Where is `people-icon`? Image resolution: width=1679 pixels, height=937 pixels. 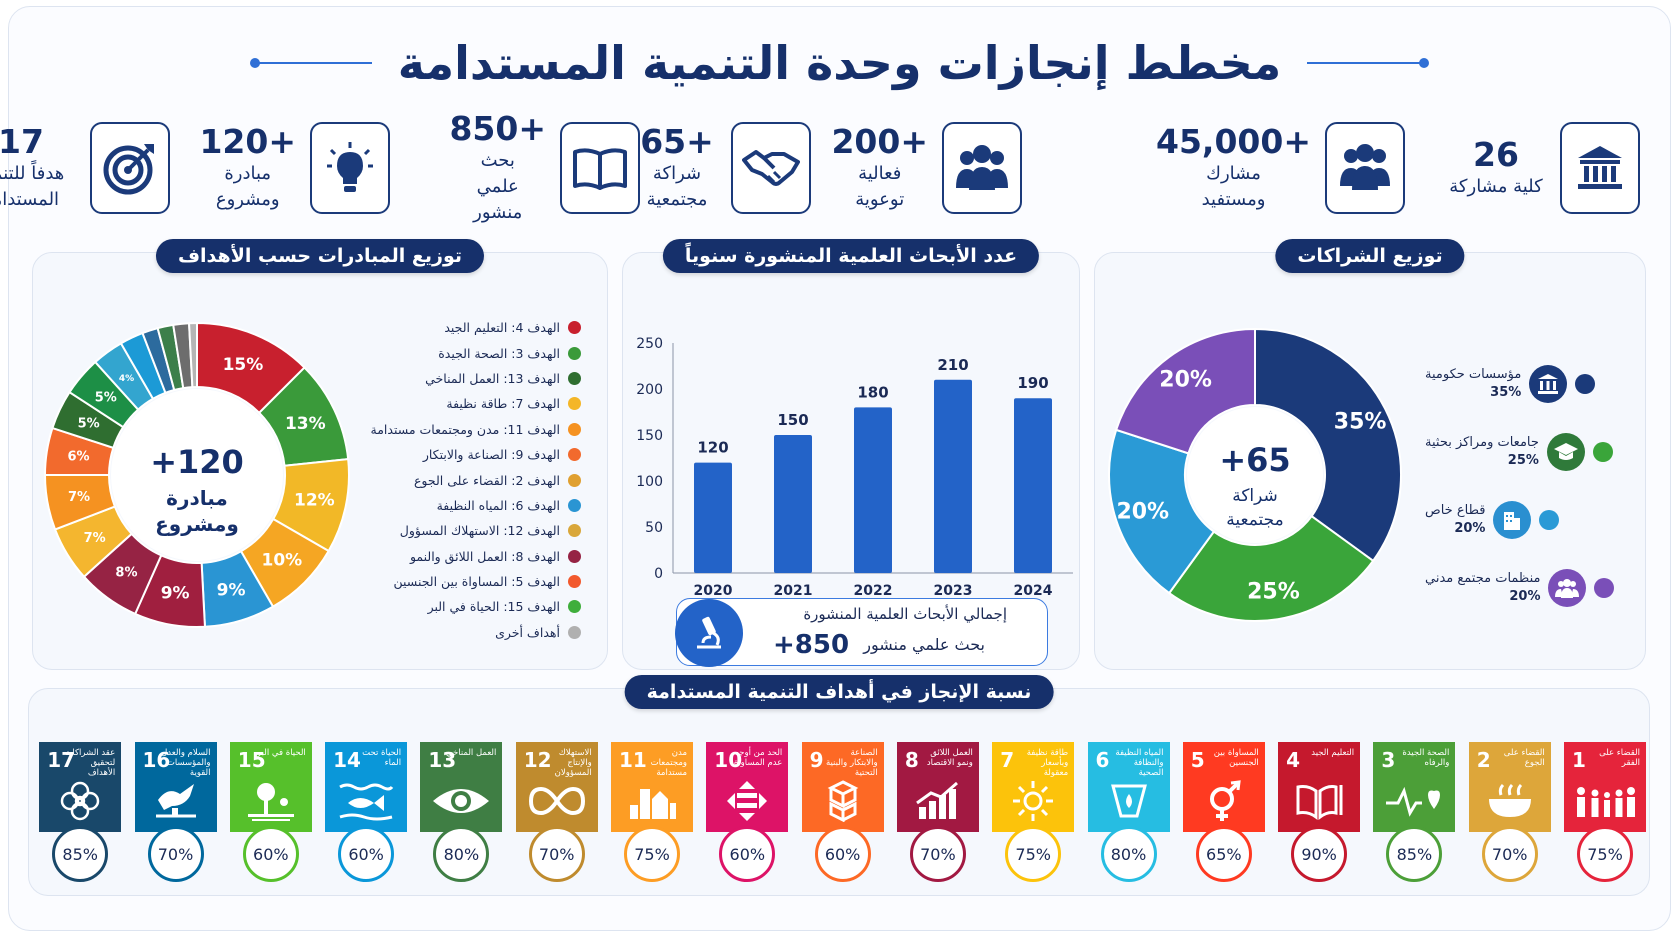 people-icon is located at coordinates (1365, 168).